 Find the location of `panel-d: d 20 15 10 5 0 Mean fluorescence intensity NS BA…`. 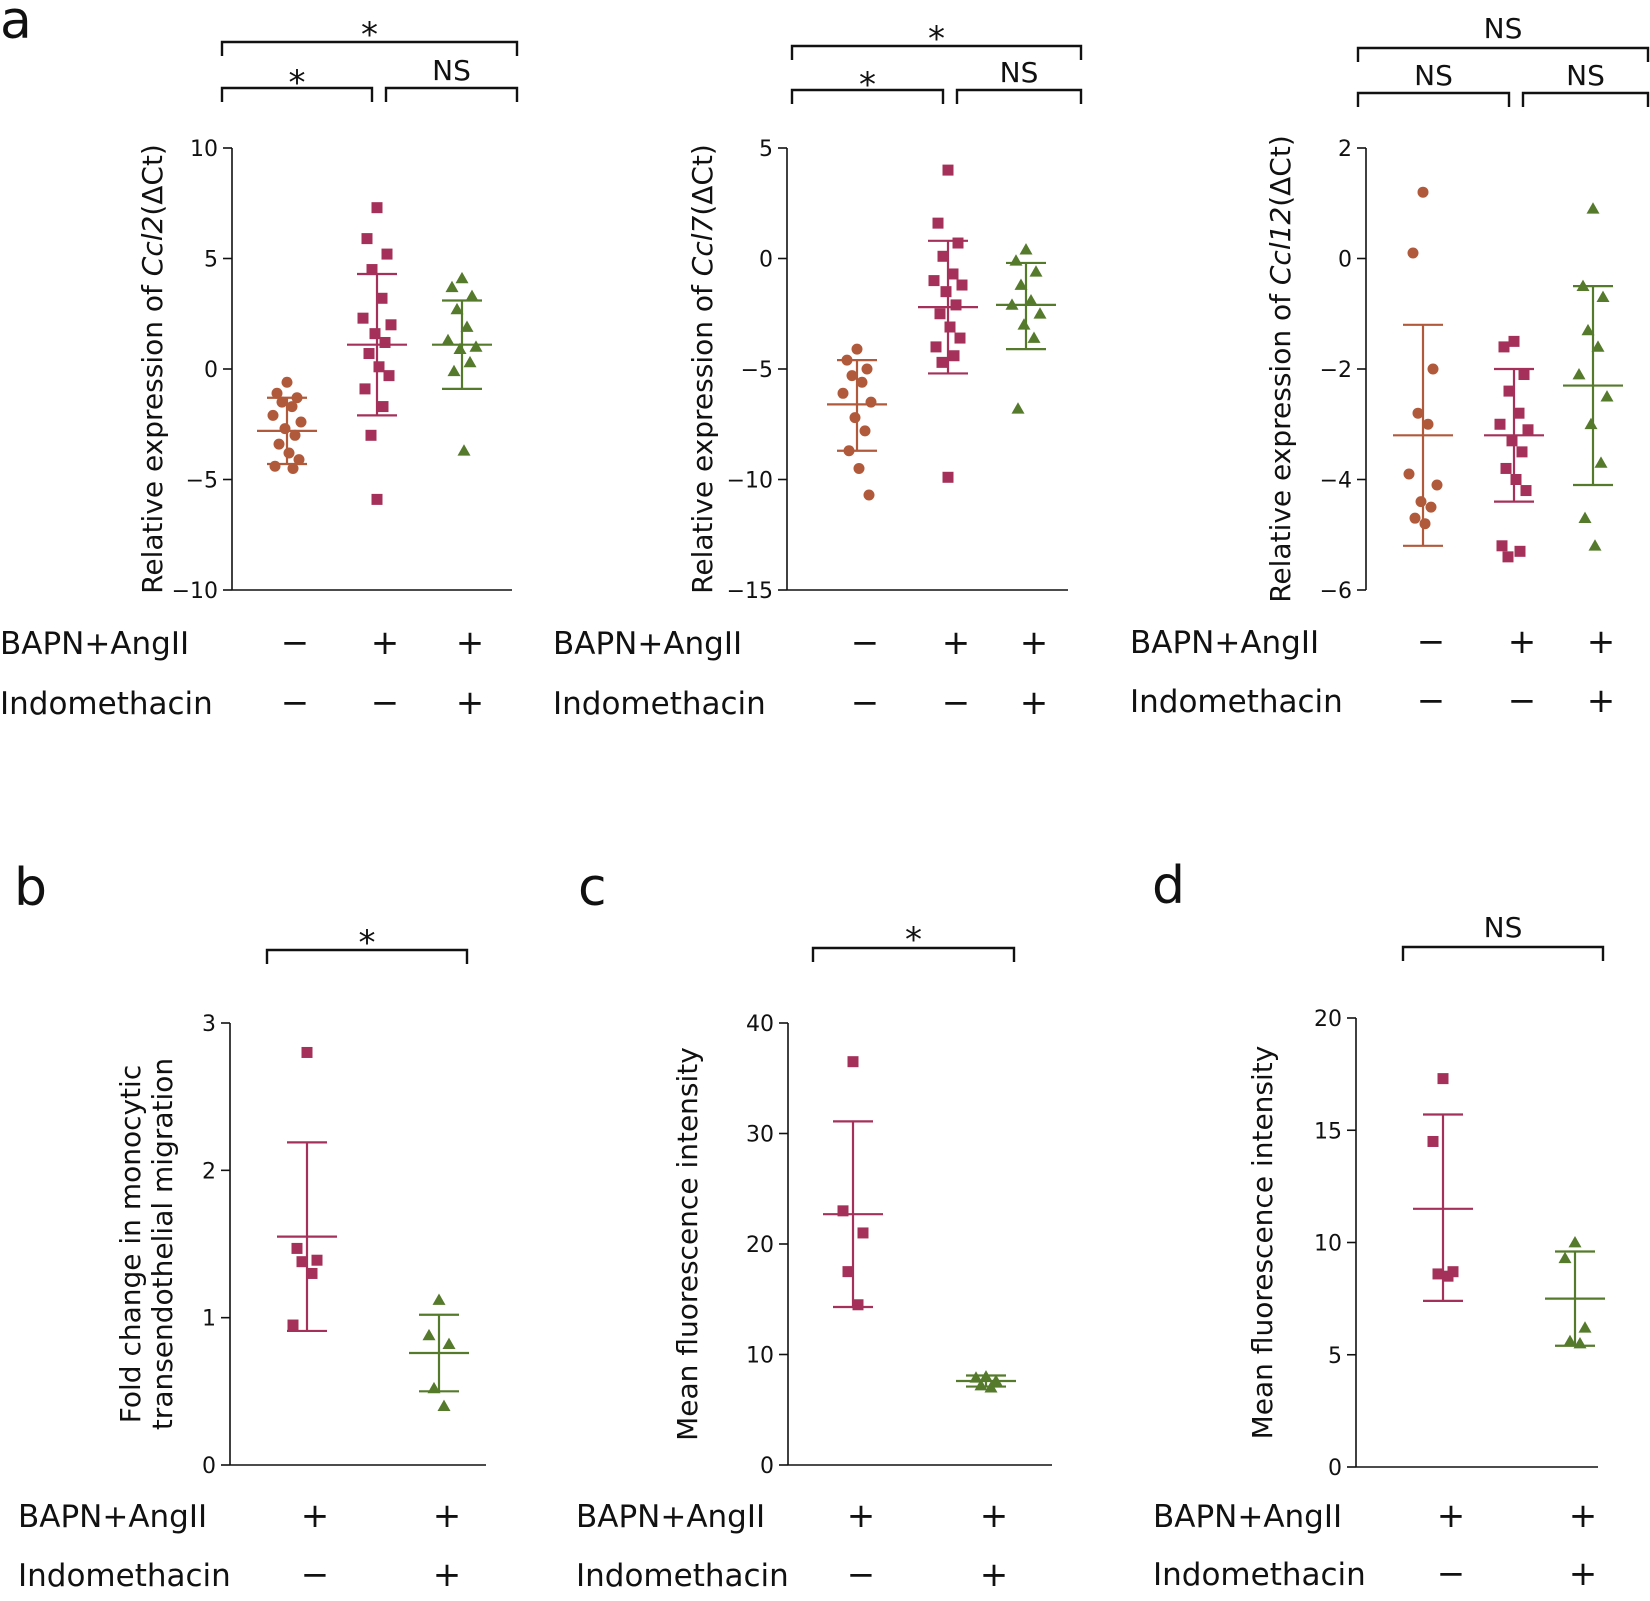

panel-d: d 20 15 10 5 0 Mean fluorescence intensity NS BA… is located at coordinates (1378, 1225).